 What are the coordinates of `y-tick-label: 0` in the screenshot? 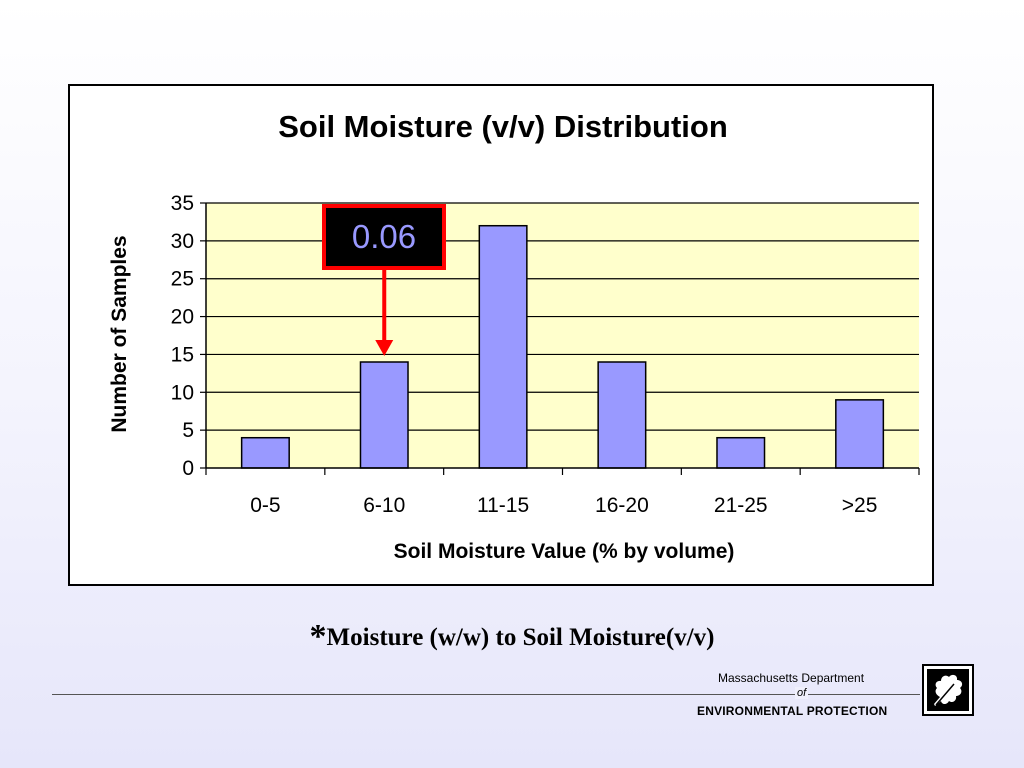 It's located at (188, 468).